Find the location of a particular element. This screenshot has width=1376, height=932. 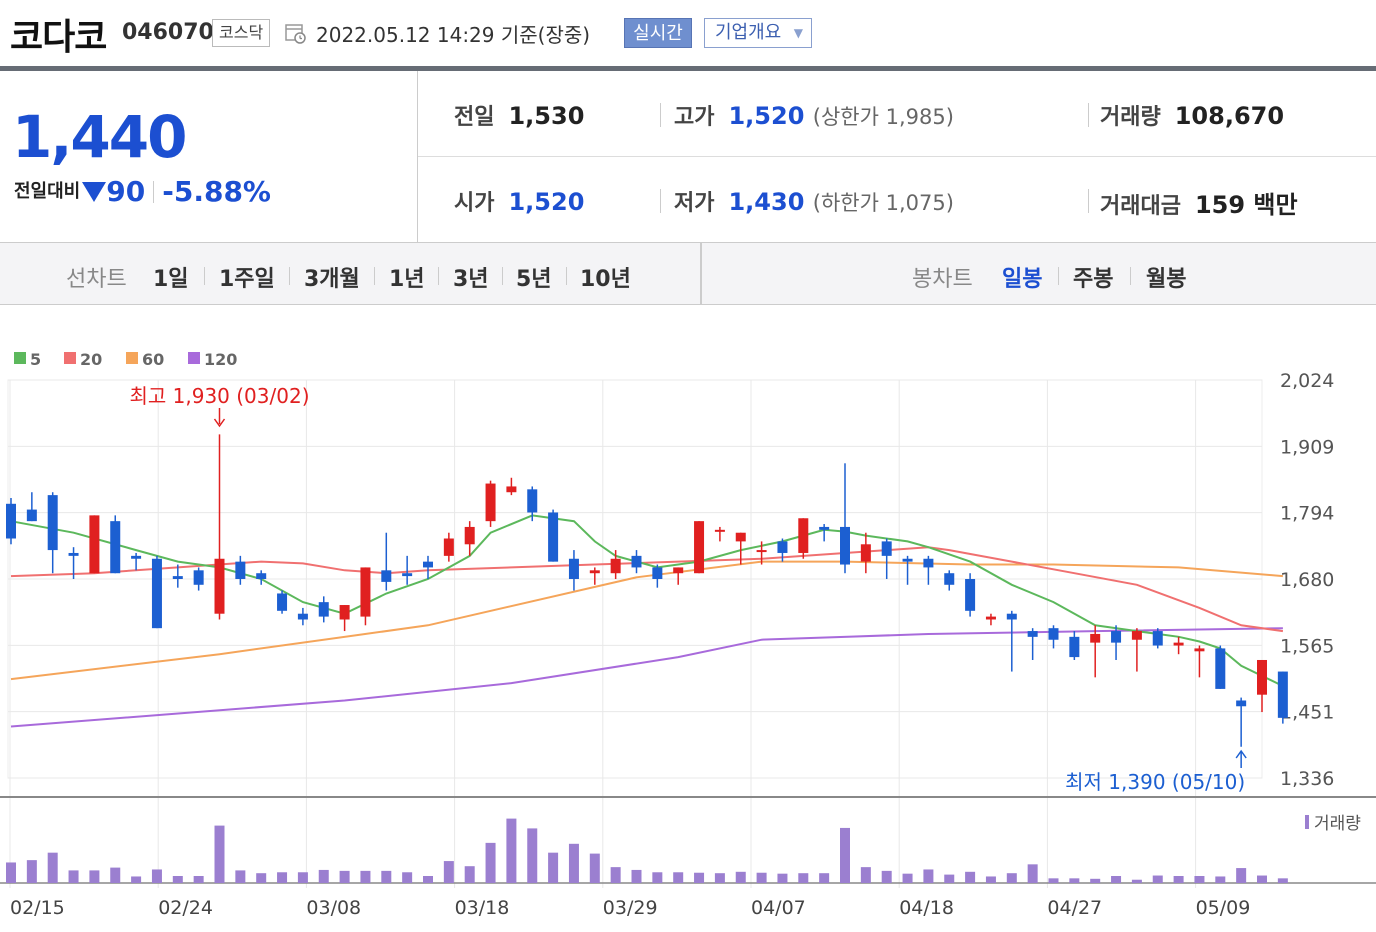

high-price-label: 고가 is located at coordinates (694, 117).